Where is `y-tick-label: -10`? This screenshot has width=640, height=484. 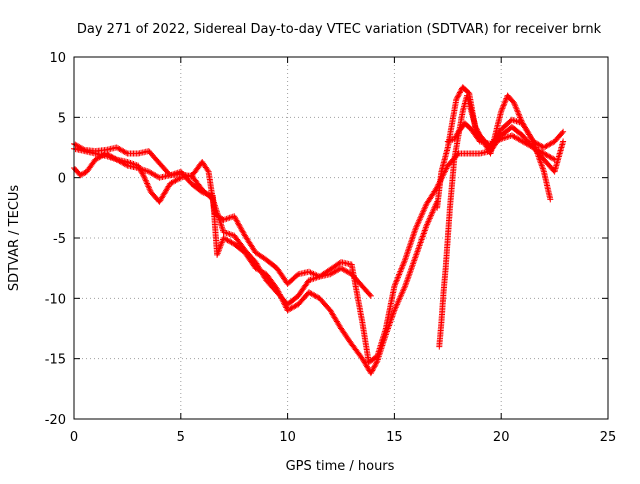 y-tick-label: -10 is located at coordinates (55, 299).